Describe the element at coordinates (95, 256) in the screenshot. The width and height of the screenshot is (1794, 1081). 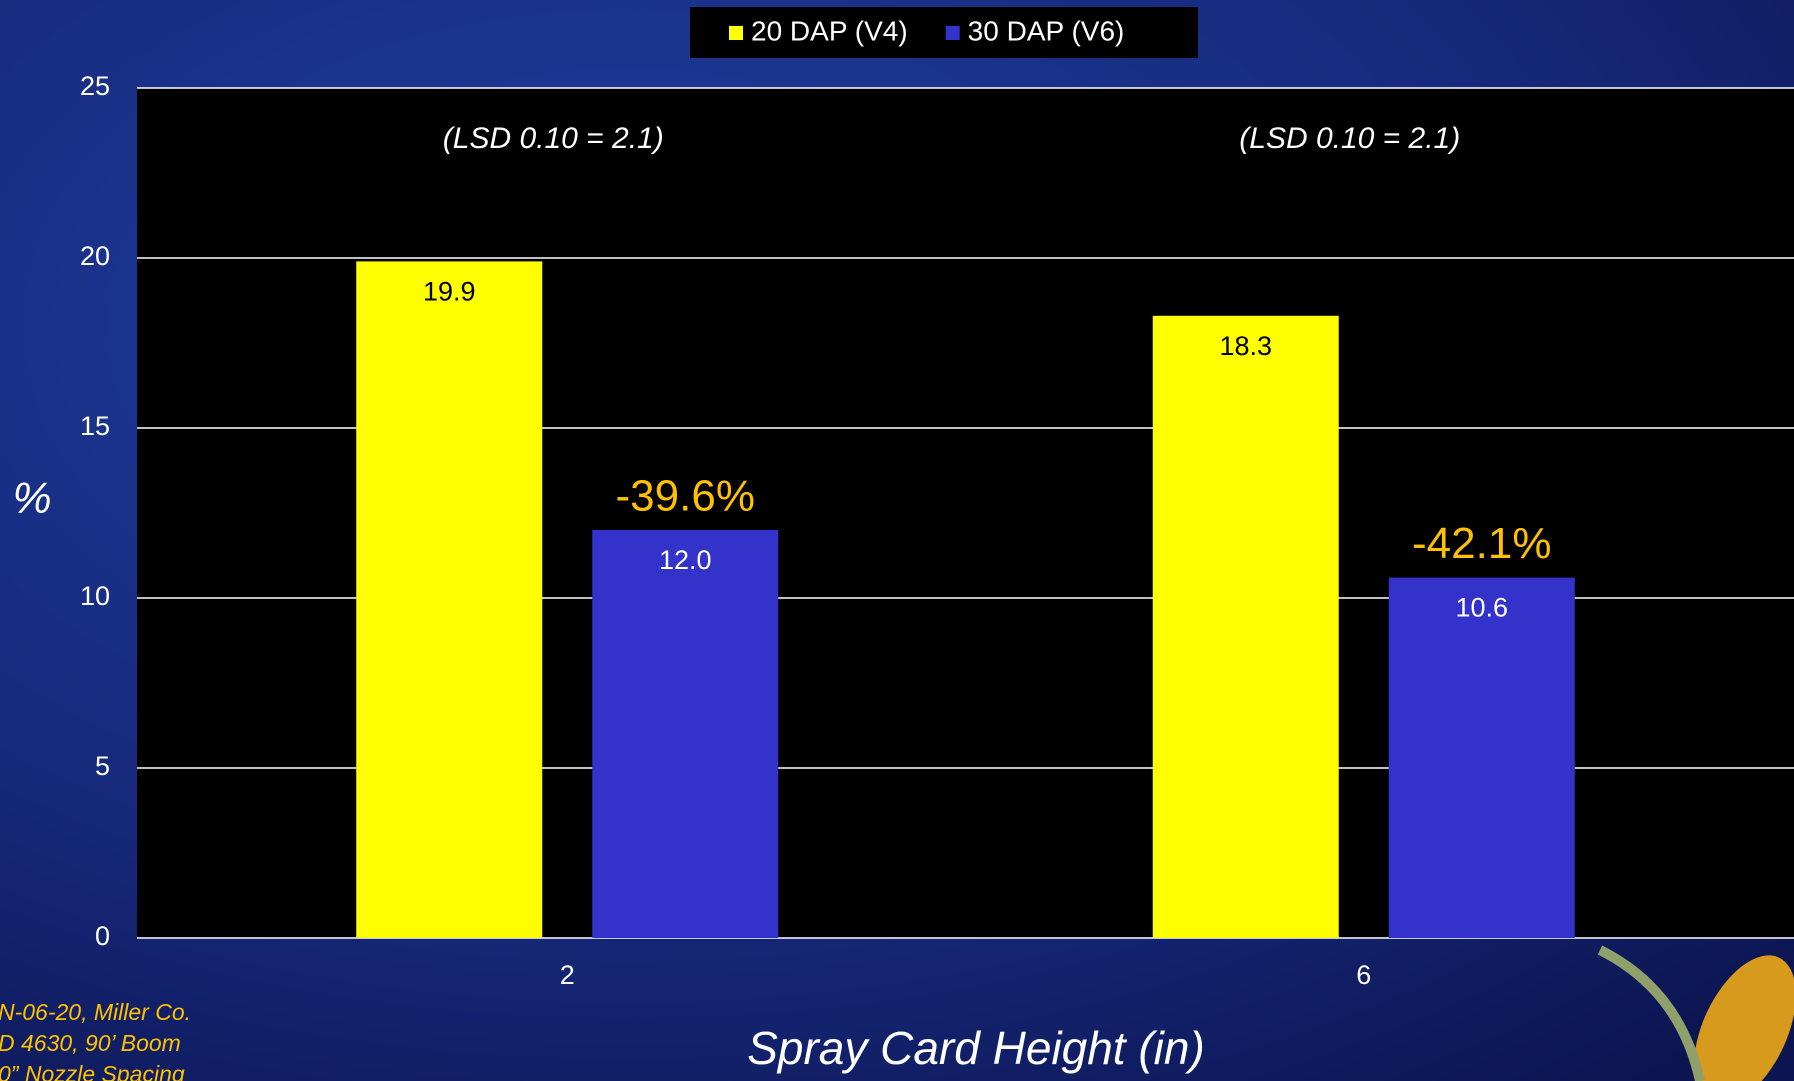
I see `y-tick-label: 20` at that location.